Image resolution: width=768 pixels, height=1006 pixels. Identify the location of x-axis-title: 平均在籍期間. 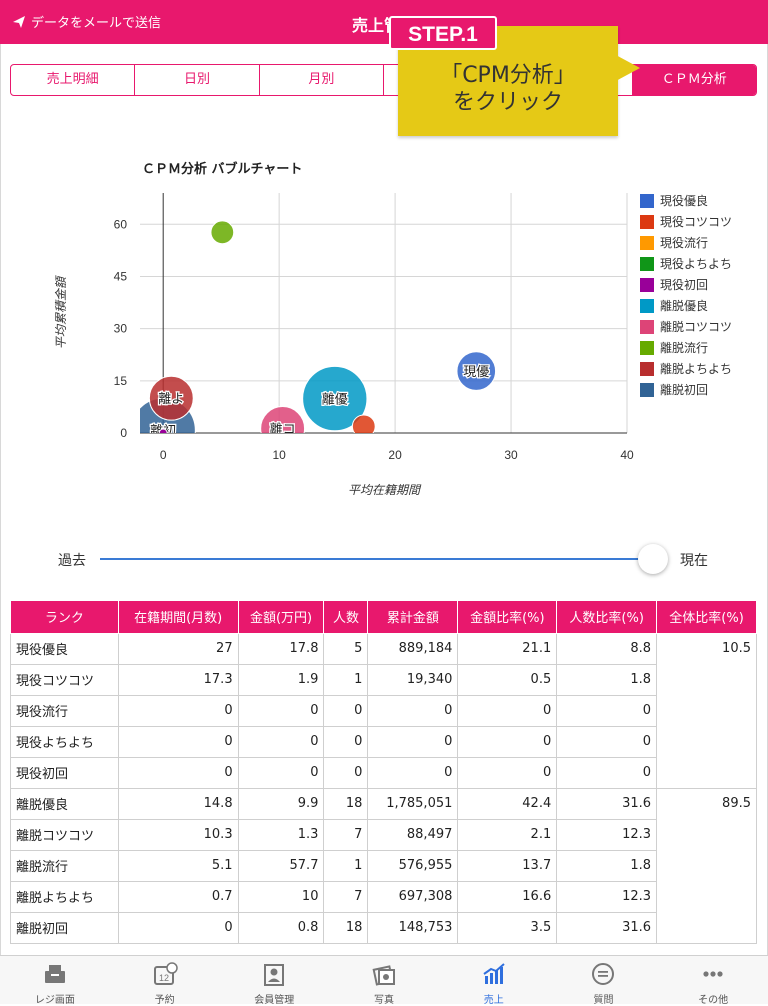
(385, 490).